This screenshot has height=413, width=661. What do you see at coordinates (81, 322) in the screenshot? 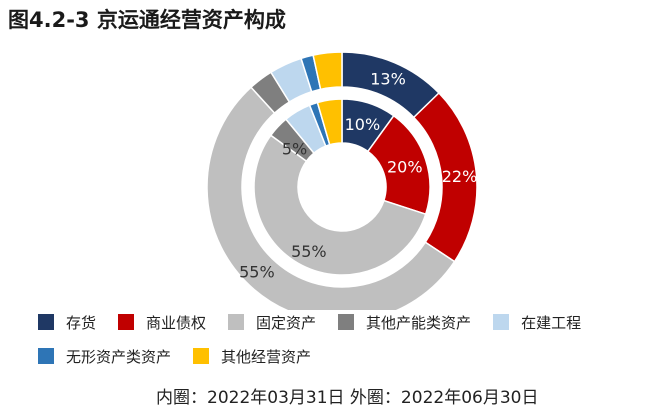
I see `legend-label: 存货` at bounding box center [81, 322].